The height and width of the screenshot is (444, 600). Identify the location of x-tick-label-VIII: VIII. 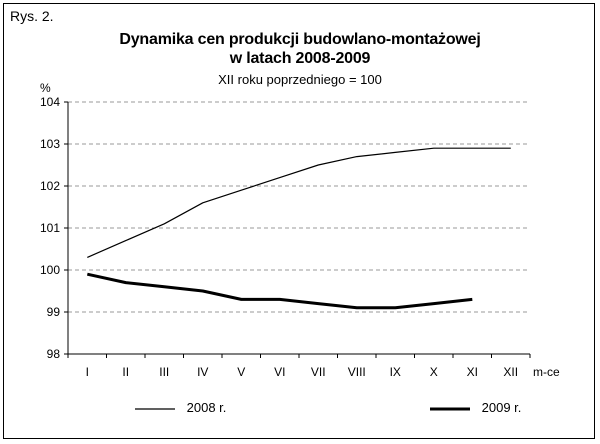
(357, 372).